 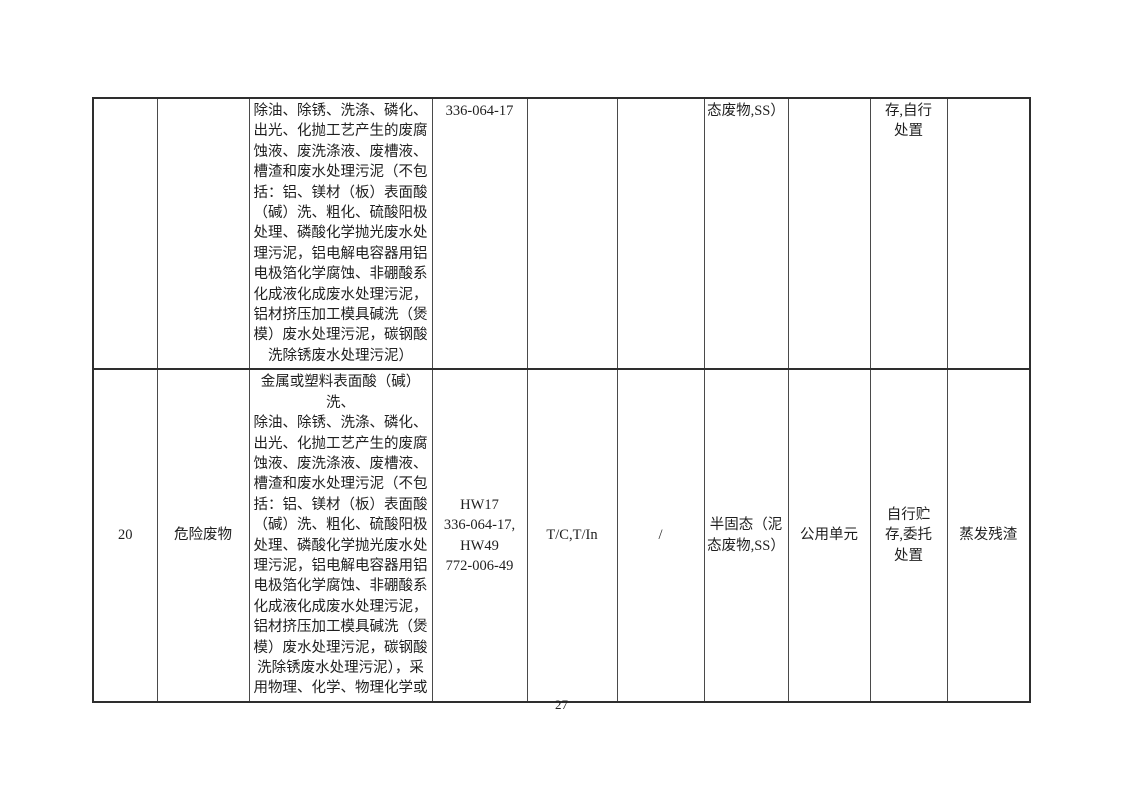 What do you see at coordinates (988, 234) in the screenshot?
I see `cell-residue` at bounding box center [988, 234].